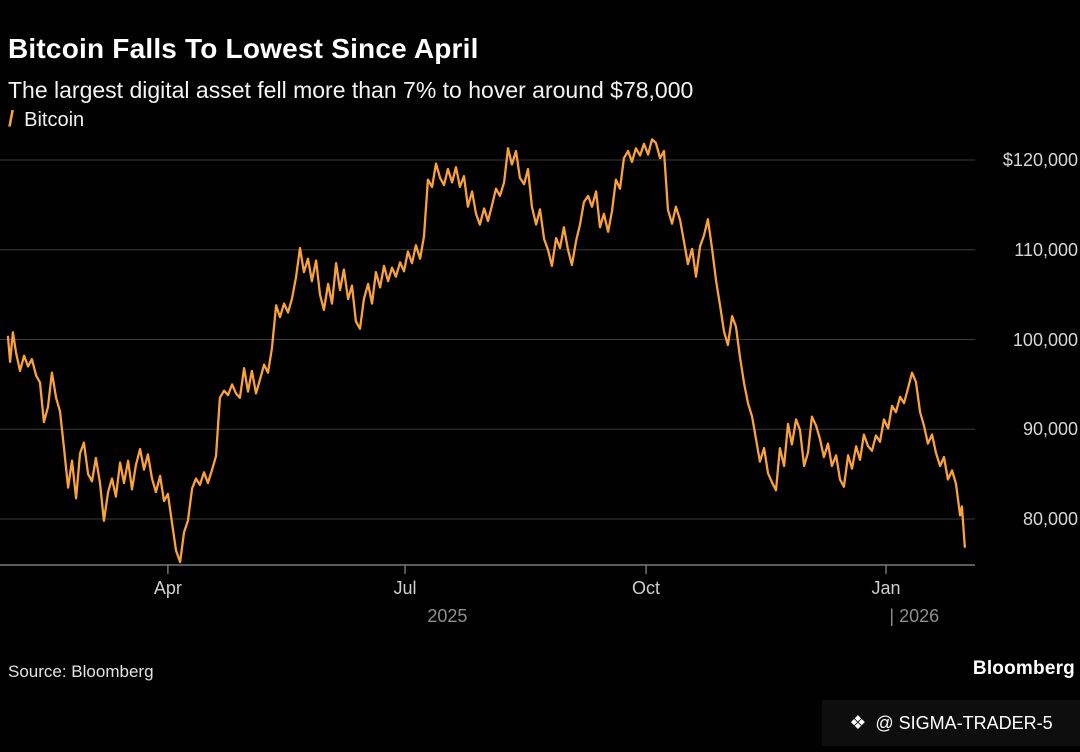  Describe the element at coordinates (1040, 160) in the screenshot. I see `y-axis-label: $120,000` at that location.